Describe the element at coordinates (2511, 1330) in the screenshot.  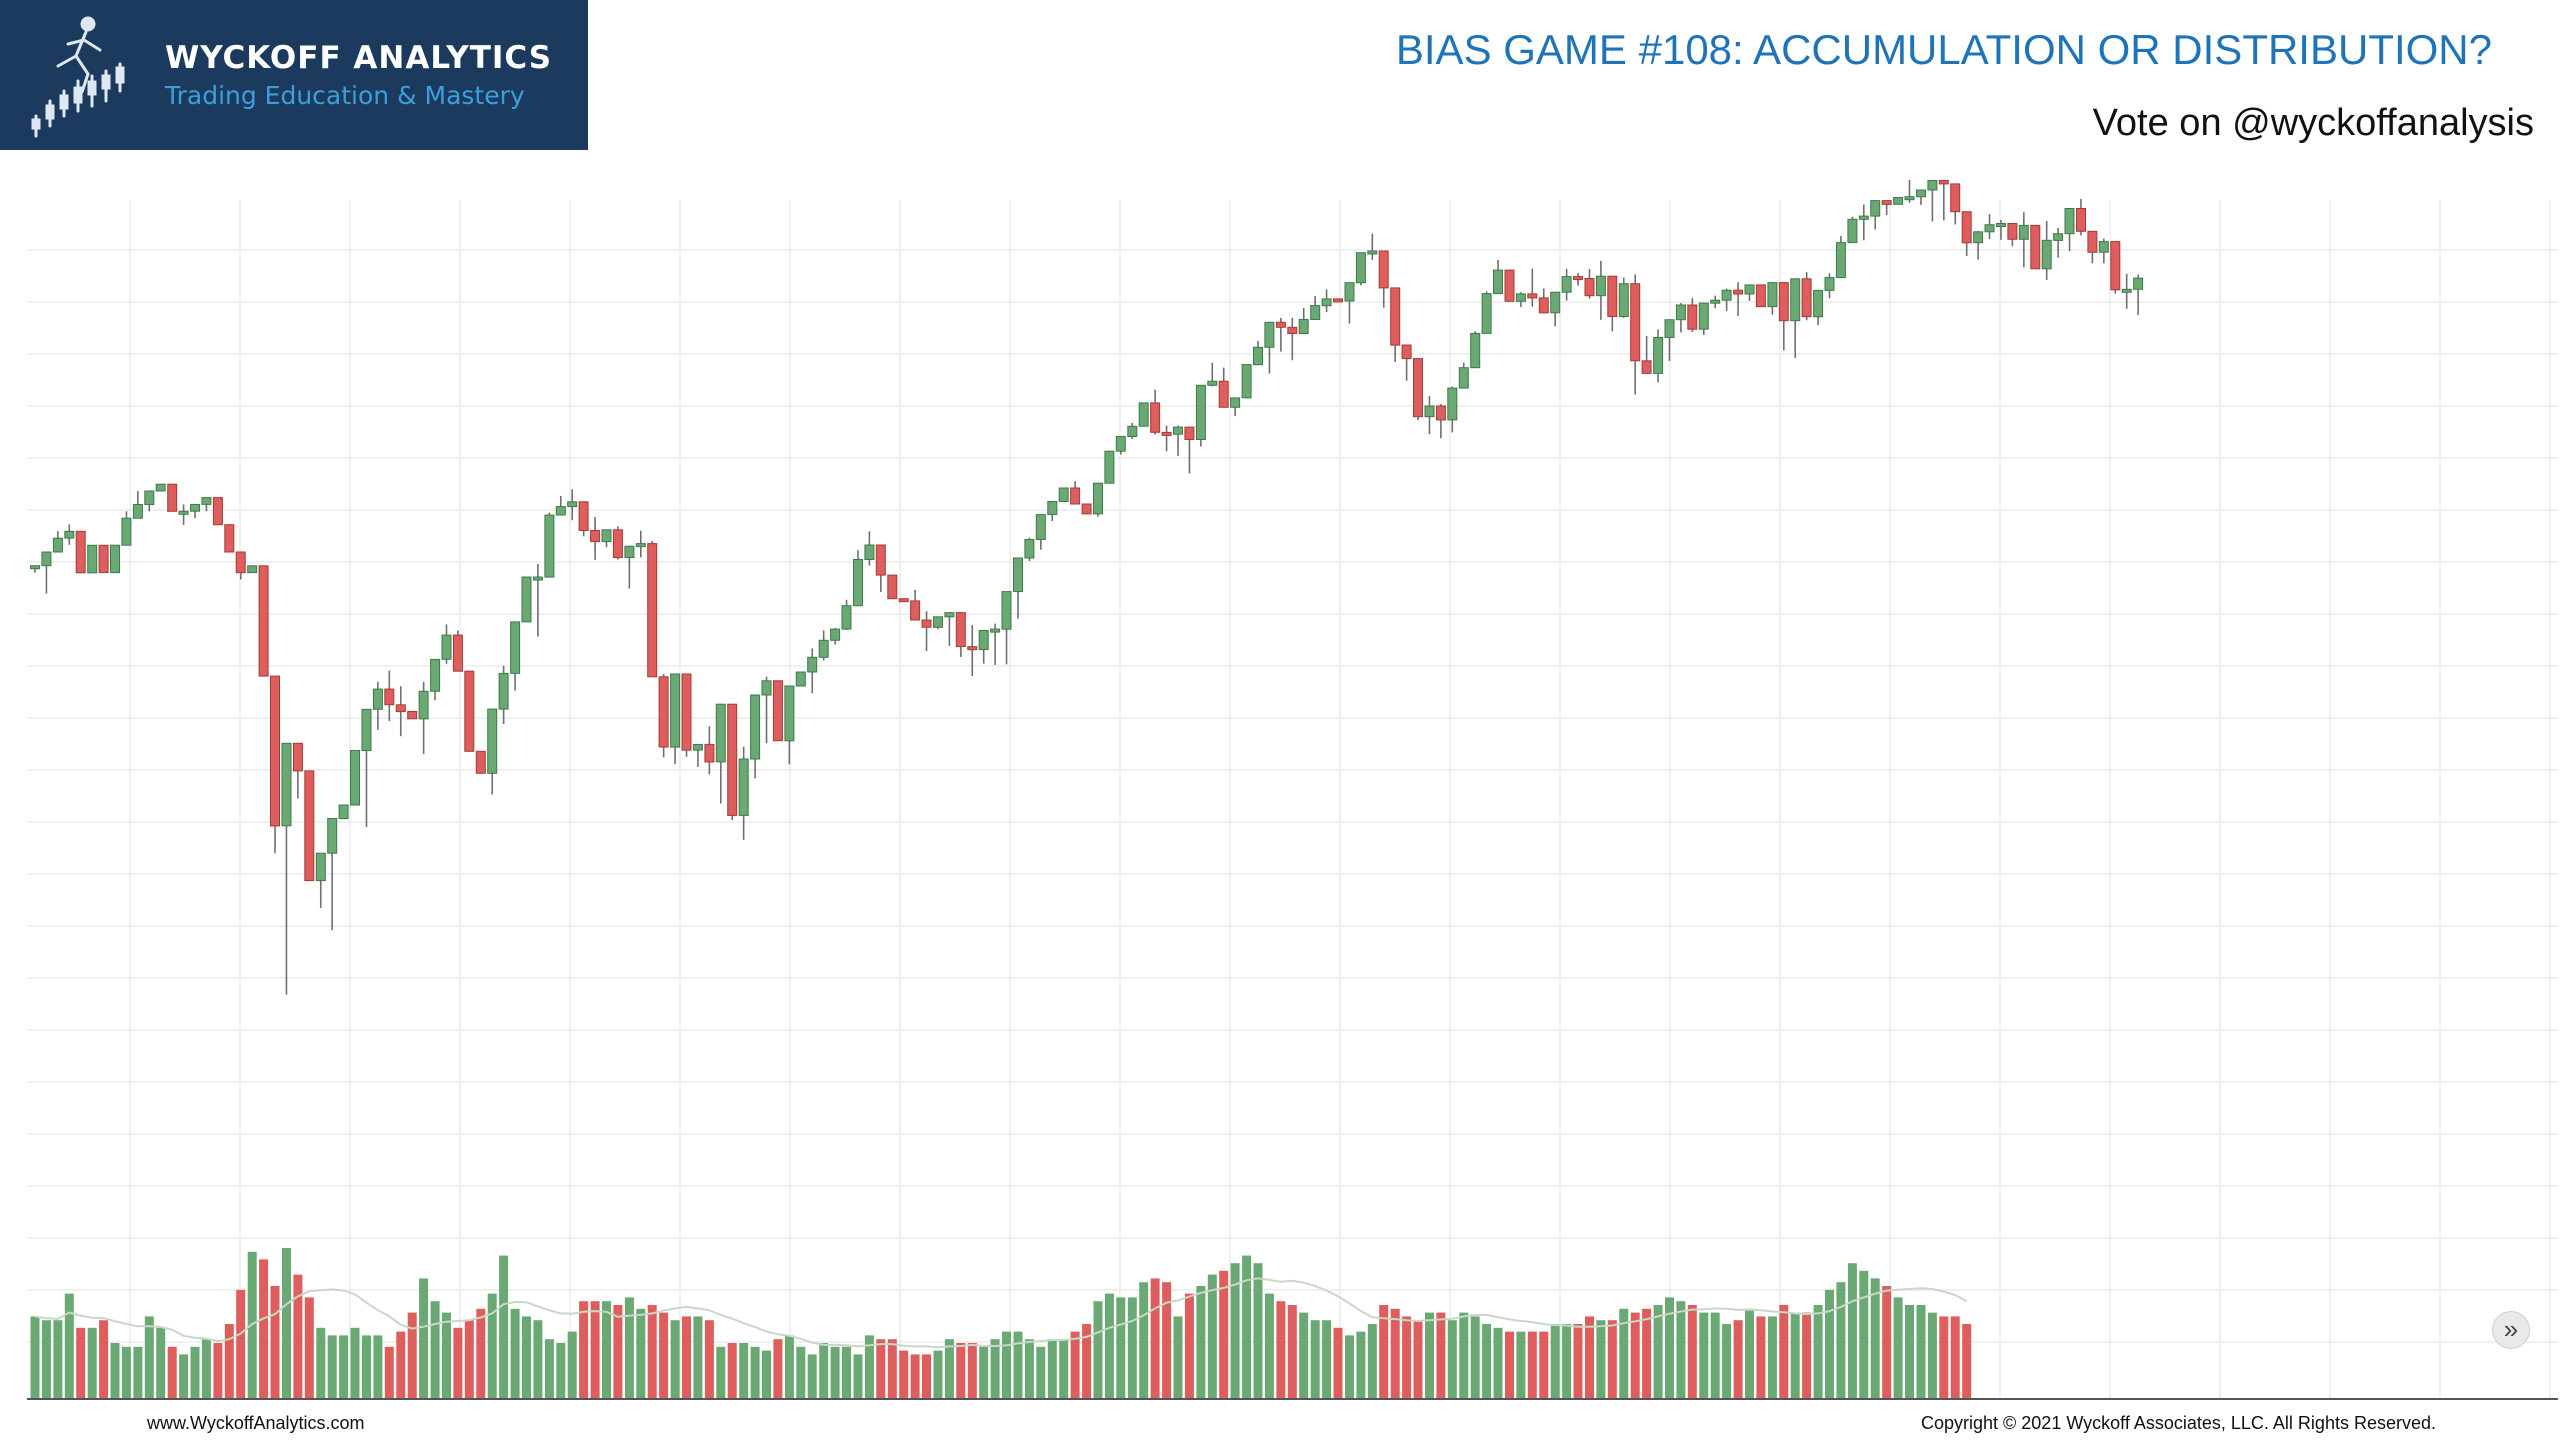
I see `scroll-right-button: »` at that location.